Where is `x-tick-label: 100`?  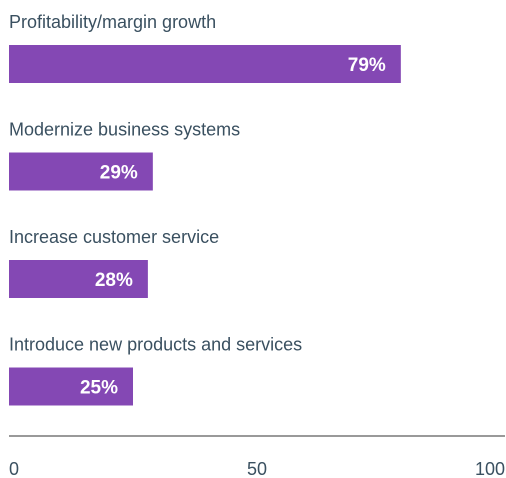
x-tick-label: 100 is located at coordinates (490, 468).